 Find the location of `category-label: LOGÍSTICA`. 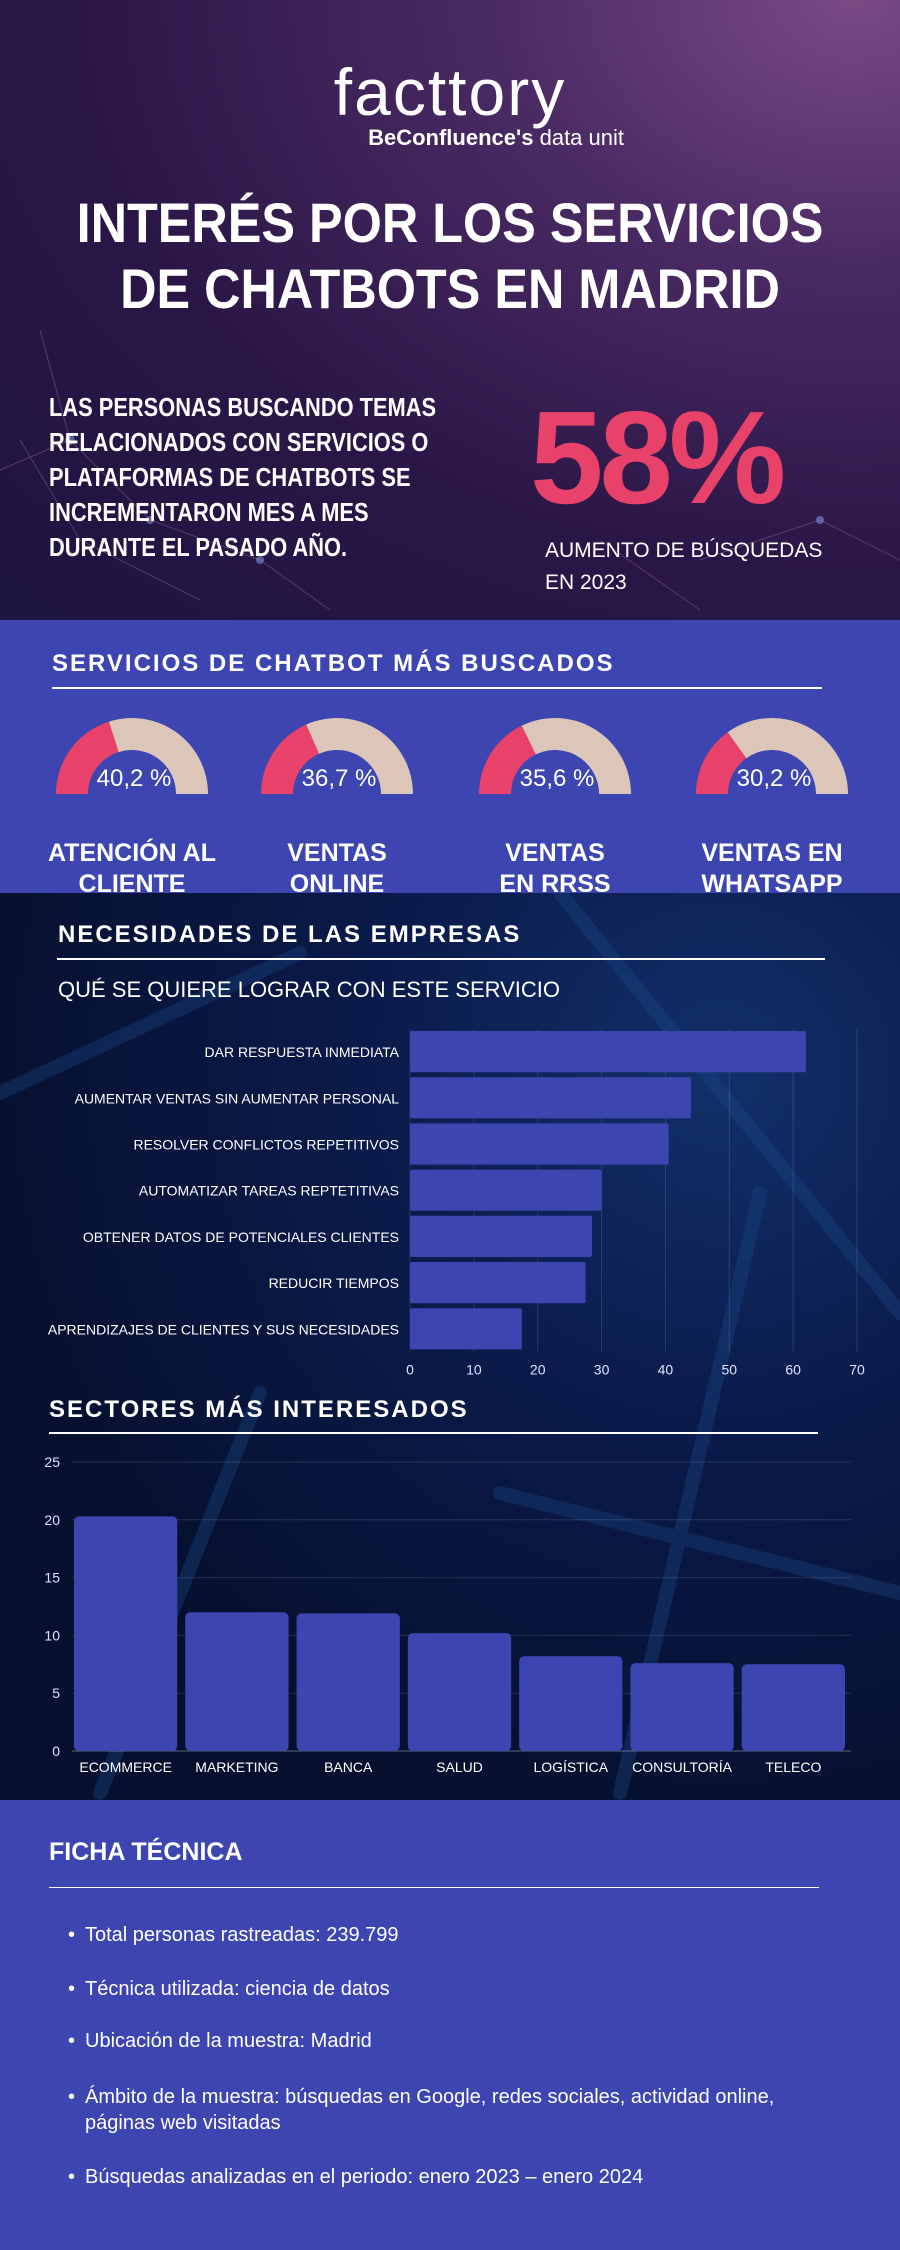

category-label: LOGÍSTICA is located at coordinates (570, 1767).